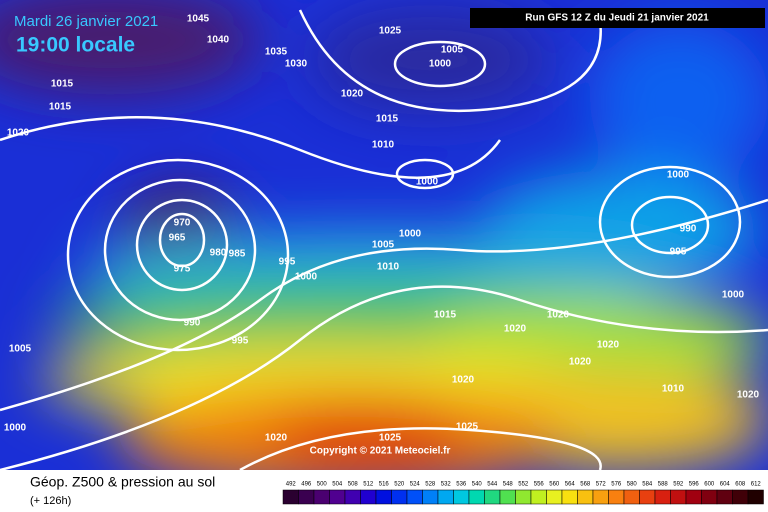  Describe the element at coordinates (647, 485) in the screenshot. I see `scale-label: 584` at that location.